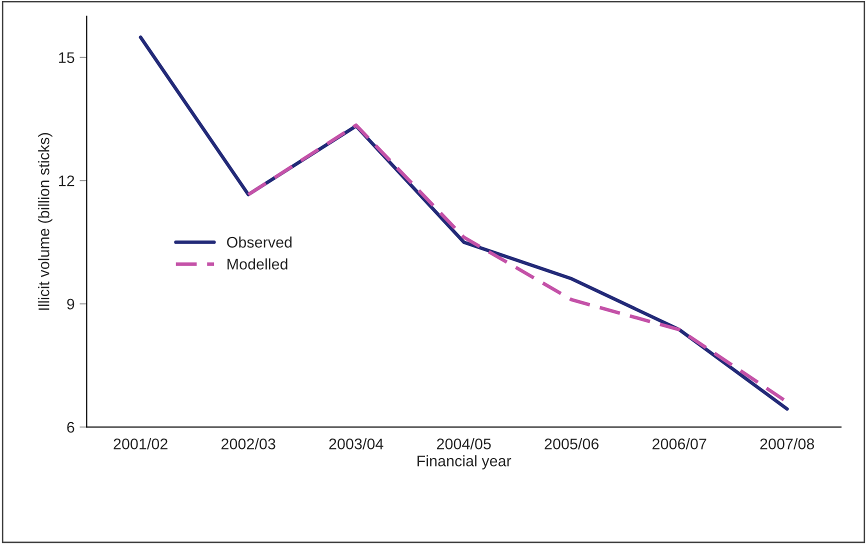 This screenshot has height=544, width=867. I want to click on y-axis-title: Illicit volume (billion sticks), so click(45, 221).